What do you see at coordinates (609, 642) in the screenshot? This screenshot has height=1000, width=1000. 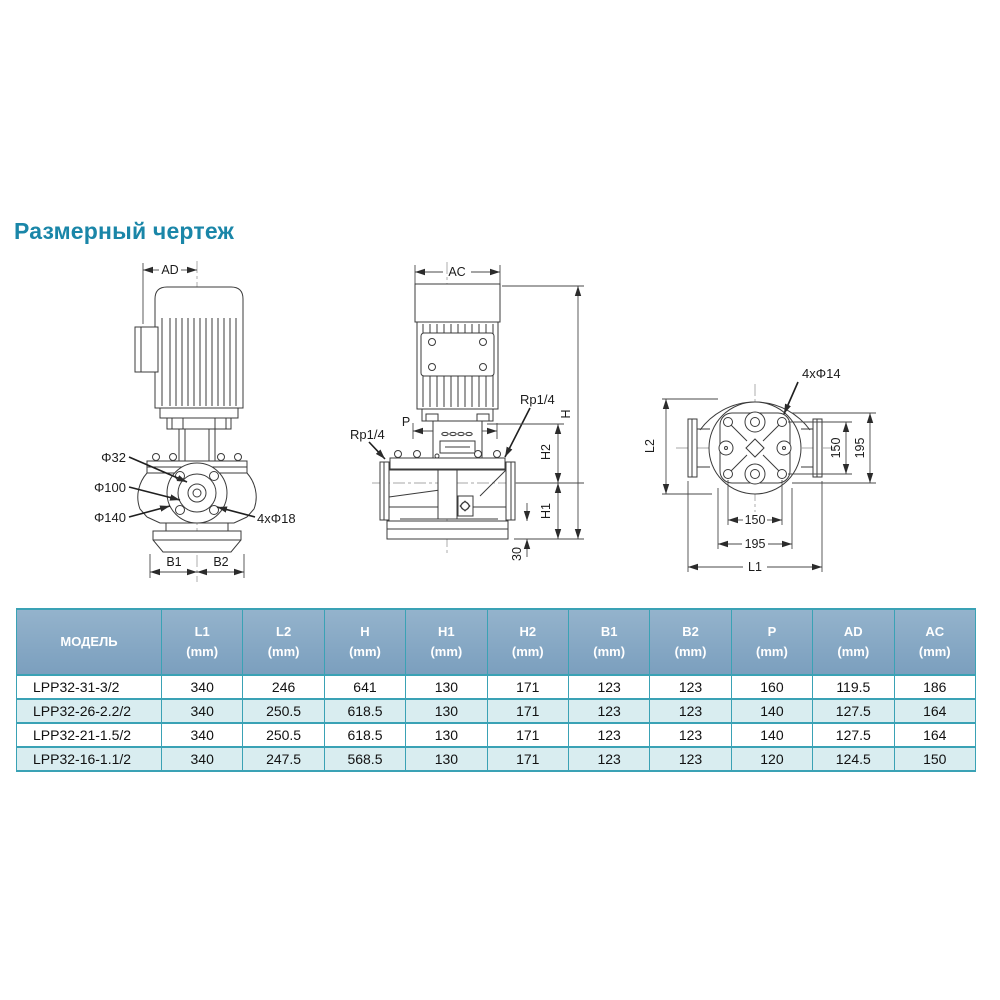 I see `column-header-b1: B1 (mm)` at bounding box center [609, 642].